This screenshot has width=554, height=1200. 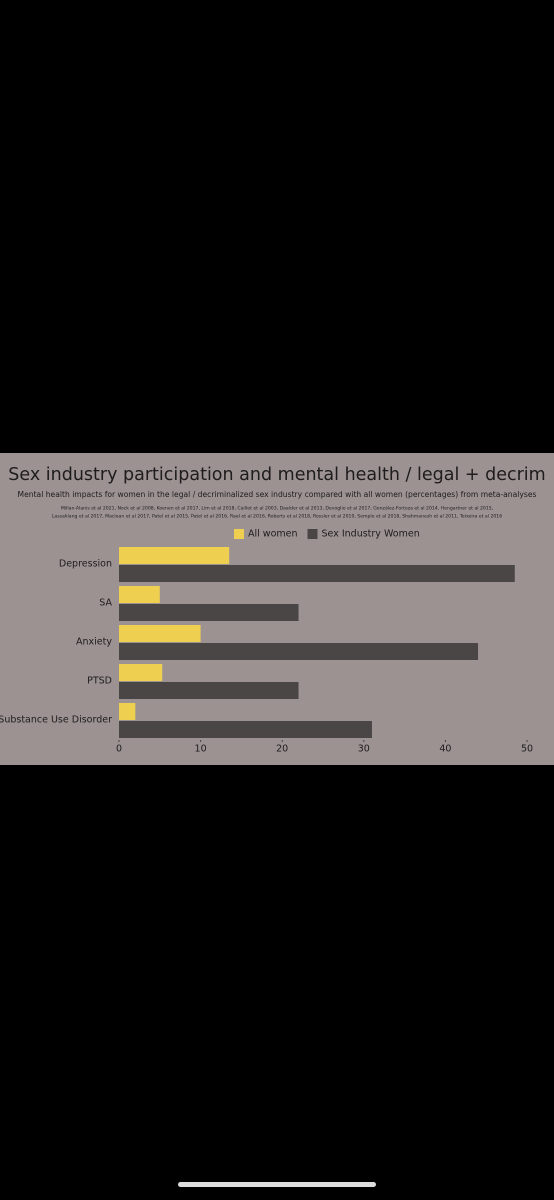 What do you see at coordinates (201, 749) in the screenshot?
I see `x-tick-label: 10` at bounding box center [201, 749].